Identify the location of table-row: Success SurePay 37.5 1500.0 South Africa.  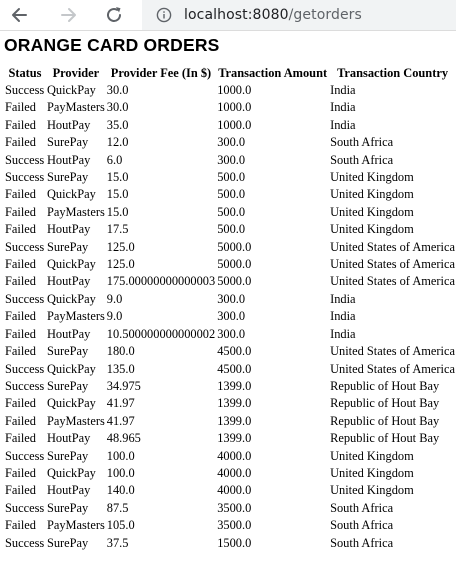
(230, 543).